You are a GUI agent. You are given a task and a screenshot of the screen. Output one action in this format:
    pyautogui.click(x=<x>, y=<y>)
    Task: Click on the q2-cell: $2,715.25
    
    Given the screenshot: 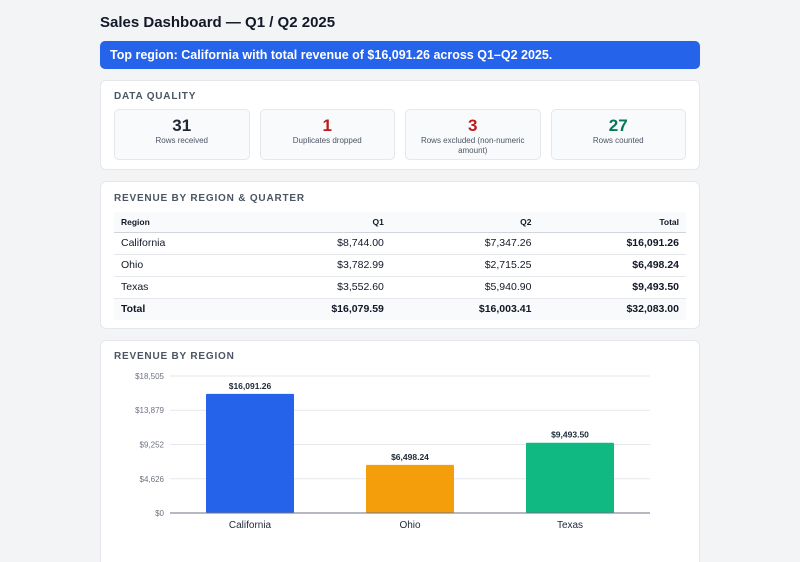 What is the action you would take?
    pyautogui.click(x=464, y=265)
    